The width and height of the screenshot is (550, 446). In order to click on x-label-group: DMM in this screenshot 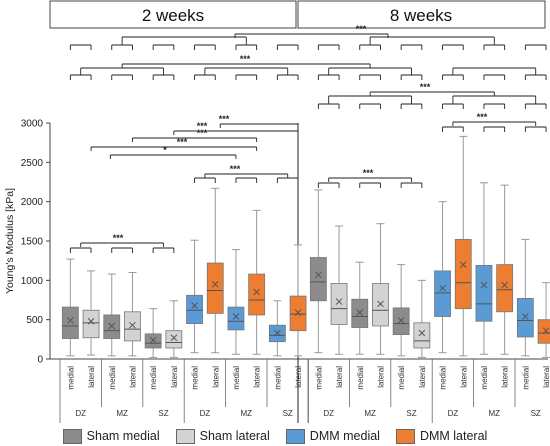, I will do `click(494, 424)`.